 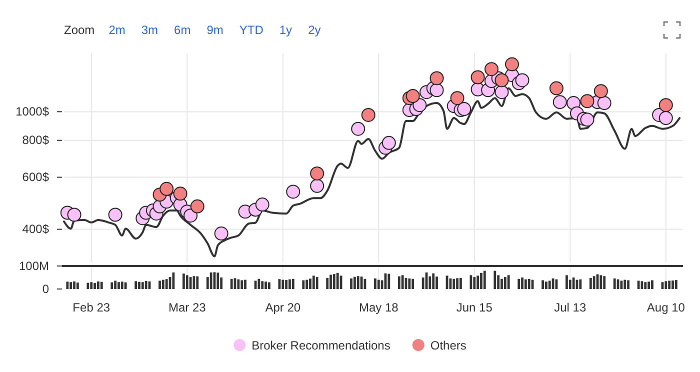 What do you see at coordinates (215, 30) in the screenshot?
I see `text: 9m` at bounding box center [215, 30].